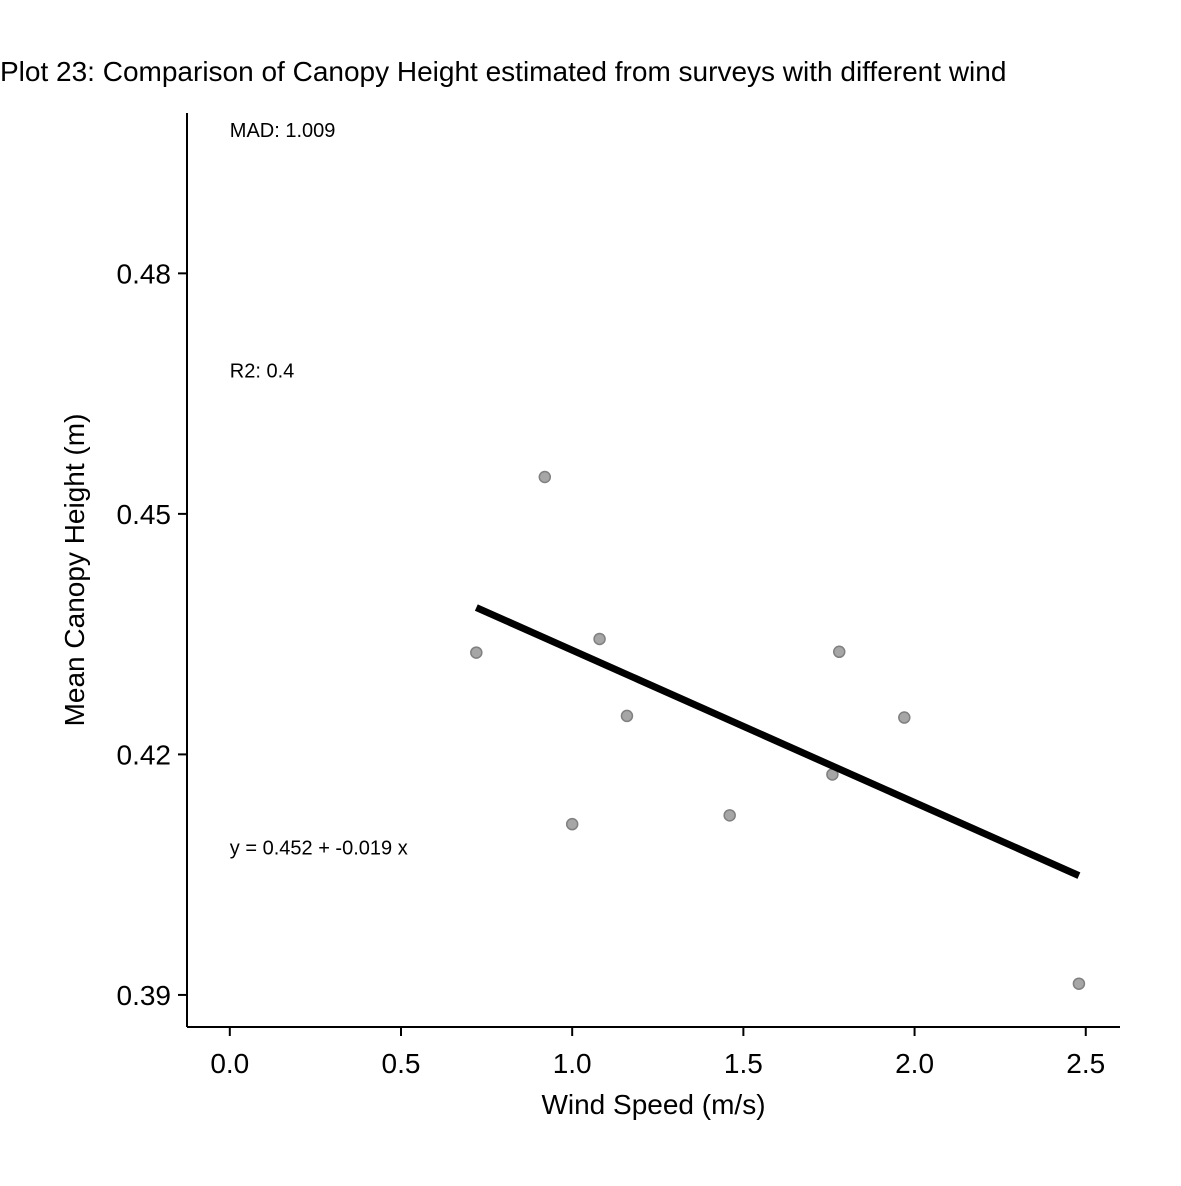 The image size is (1181, 1186). Describe the element at coordinates (319, 849) in the screenshot. I see `annotation-text: y = 0.452 + -0.019 x` at that location.